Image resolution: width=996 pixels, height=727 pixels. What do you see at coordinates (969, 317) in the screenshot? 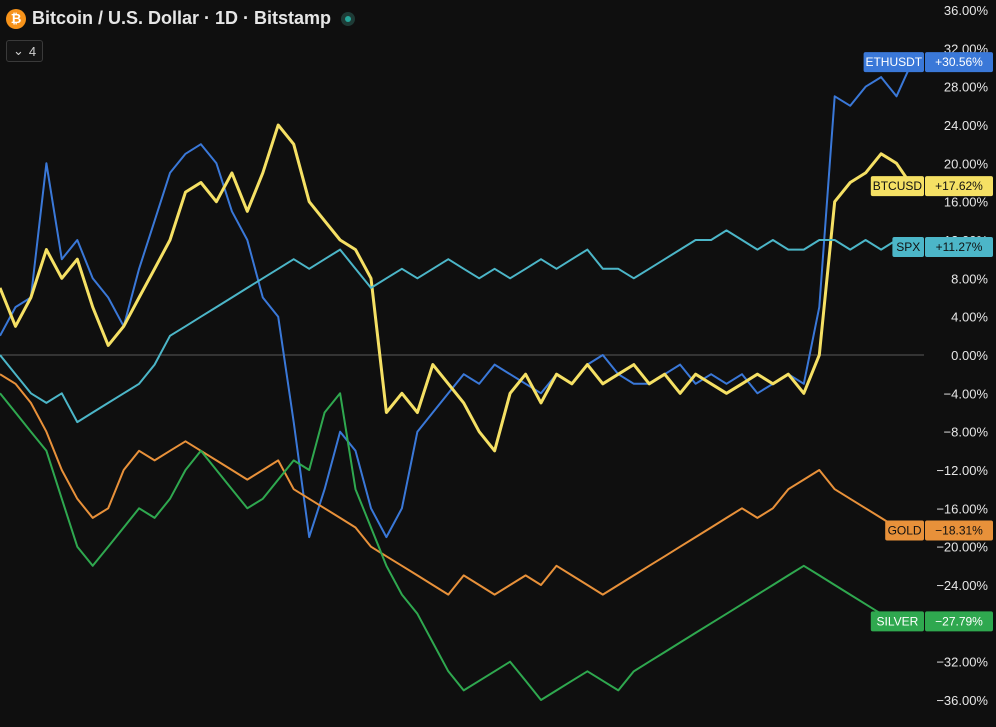
I see `y-tick-label: 4.00%` at bounding box center [969, 317].